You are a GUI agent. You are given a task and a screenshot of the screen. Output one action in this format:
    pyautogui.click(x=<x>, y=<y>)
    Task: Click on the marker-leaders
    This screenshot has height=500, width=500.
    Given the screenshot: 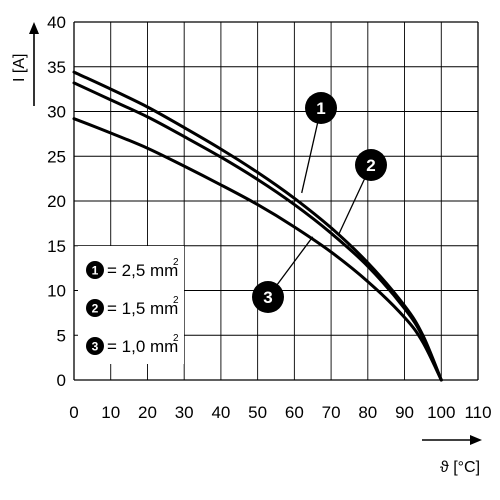 What is the action you would take?
    pyautogui.click(x=319, y=202)
    